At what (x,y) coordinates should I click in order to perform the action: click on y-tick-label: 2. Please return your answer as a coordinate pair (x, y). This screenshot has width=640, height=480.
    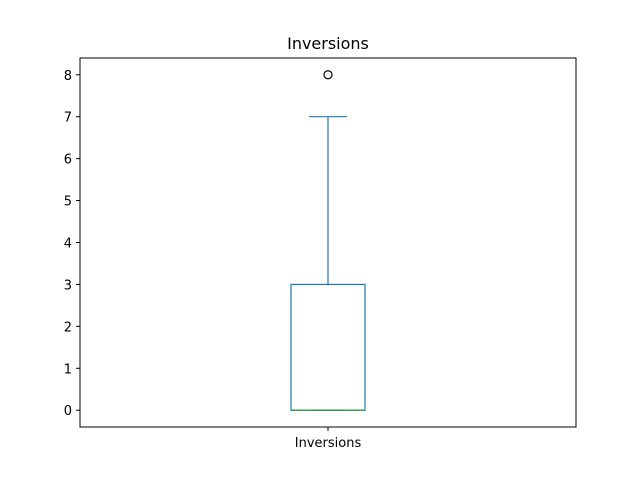
    Looking at the image, I should click on (68, 327).